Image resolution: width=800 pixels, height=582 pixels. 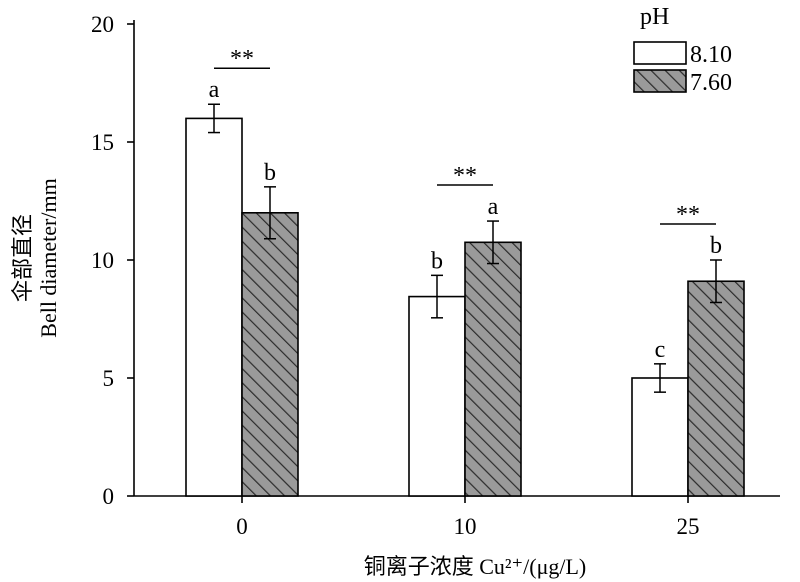 I want to click on y-tick-label: 10, so click(x=102, y=260).